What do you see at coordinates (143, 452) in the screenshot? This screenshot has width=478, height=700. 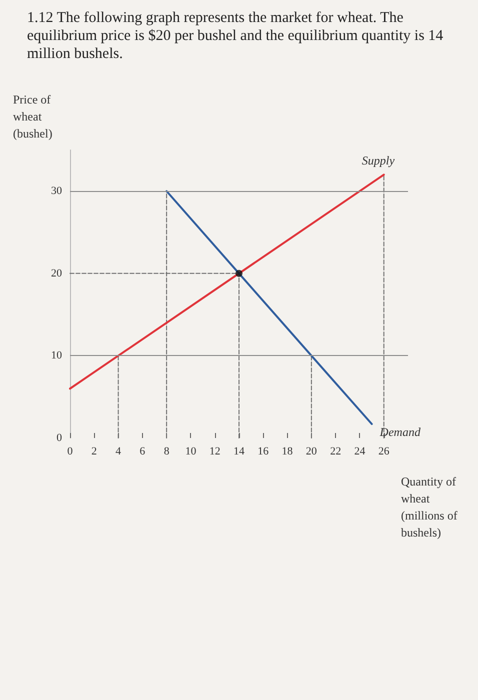 I see `x-tick-label: 6` at bounding box center [143, 452].